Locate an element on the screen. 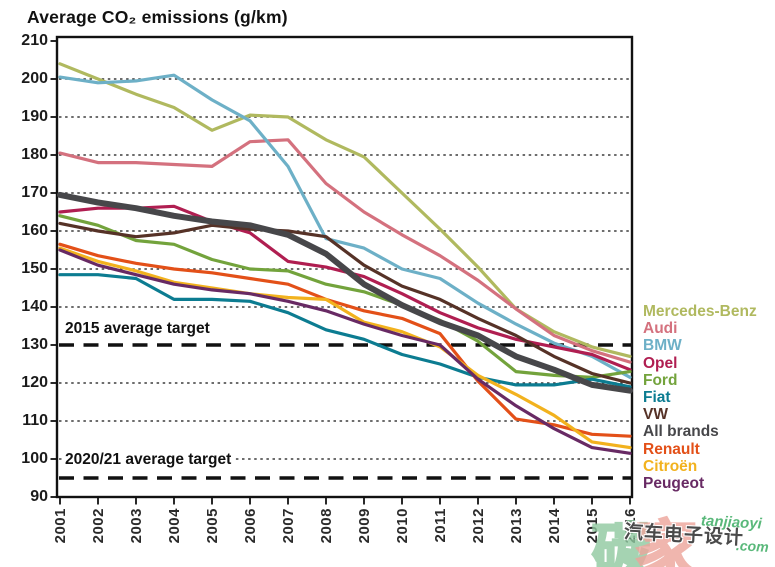  y-axis-label-190: 190 is located at coordinates (34, 116).